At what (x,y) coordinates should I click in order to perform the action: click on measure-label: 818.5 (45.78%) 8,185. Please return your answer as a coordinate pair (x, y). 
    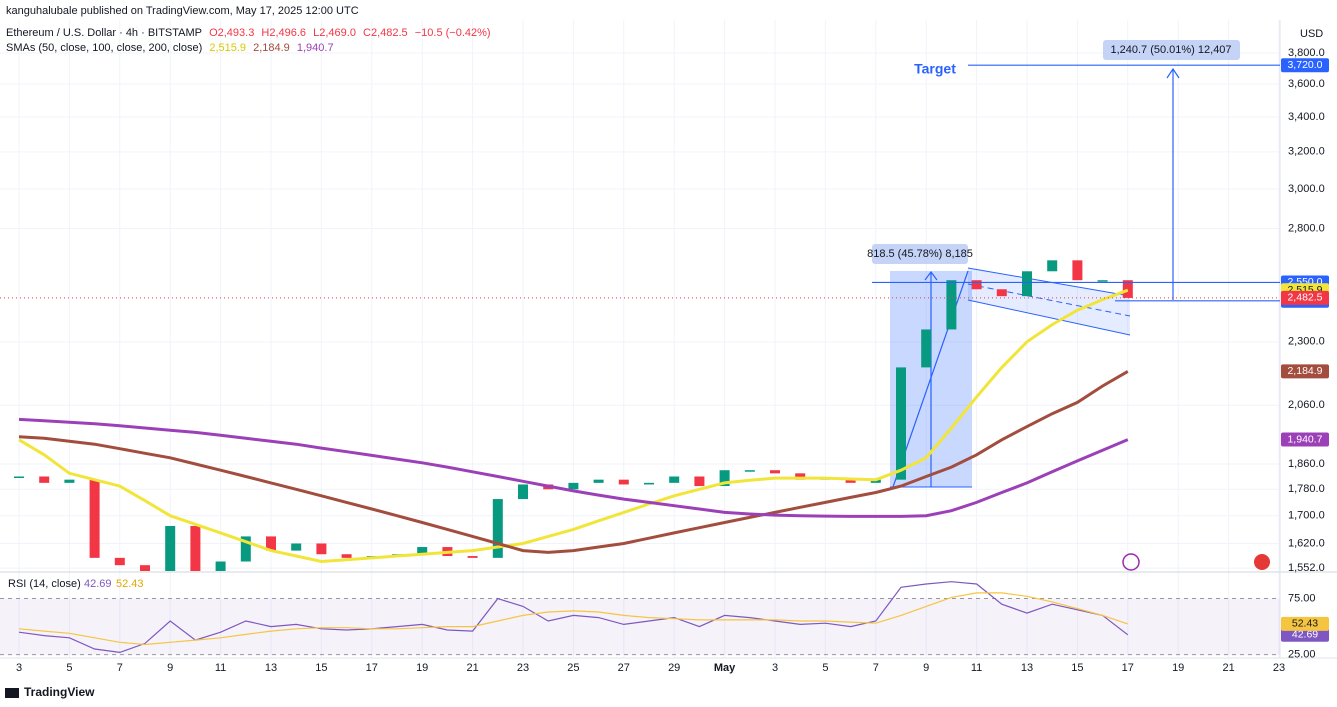
    Looking at the image, I should click on (920, 254).